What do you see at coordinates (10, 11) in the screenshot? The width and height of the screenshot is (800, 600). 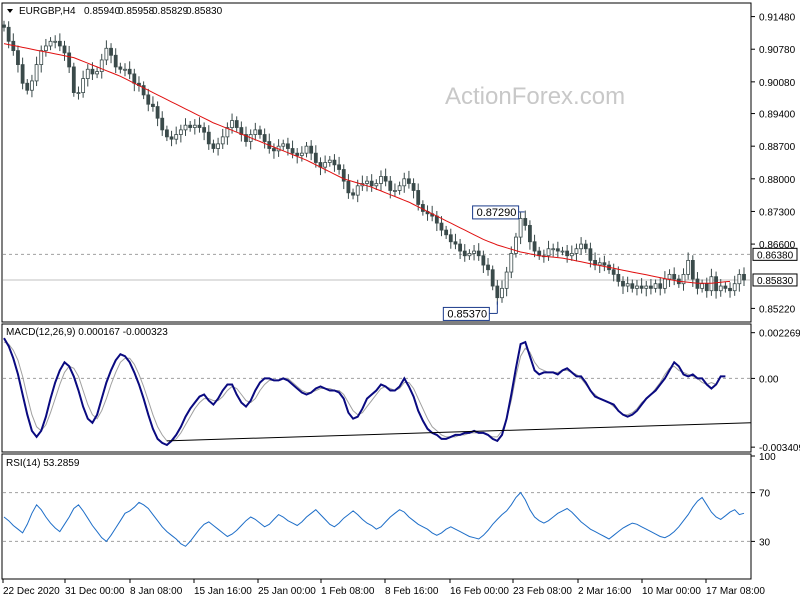 I see `dropdown-triangle-icon` at bounding box center [10, 11].